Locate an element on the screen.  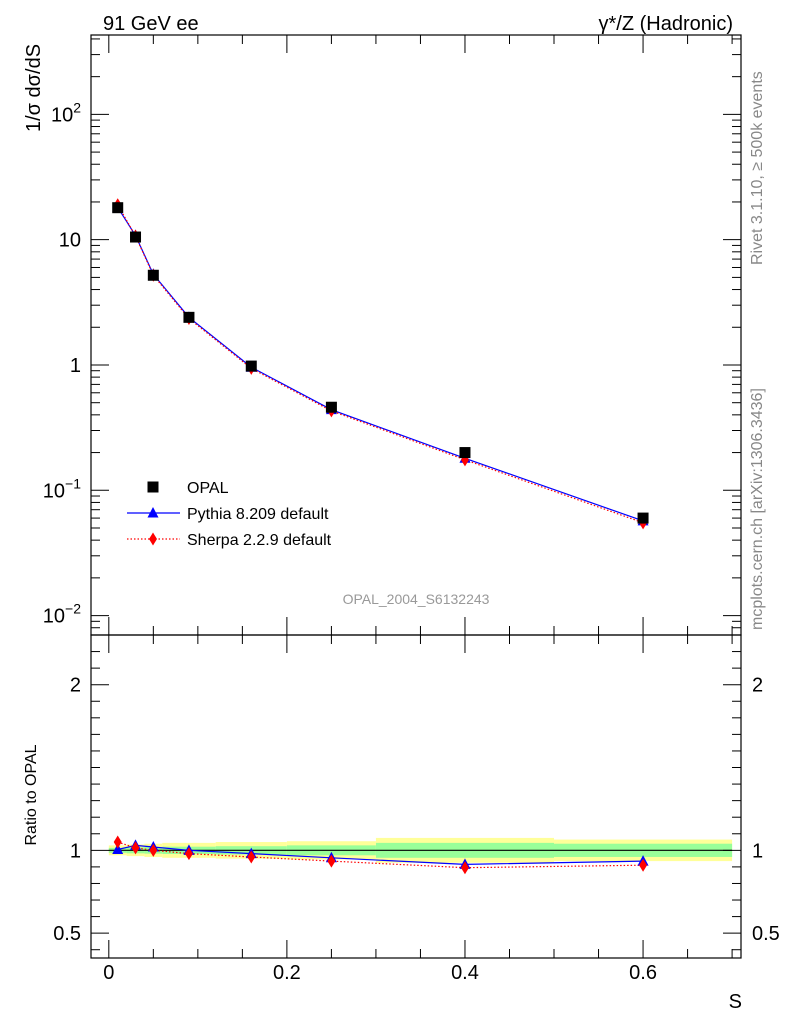
rivet-version-label: Rivet 3.1.10, ≥ 500k events is located at coordinates (757, 168).